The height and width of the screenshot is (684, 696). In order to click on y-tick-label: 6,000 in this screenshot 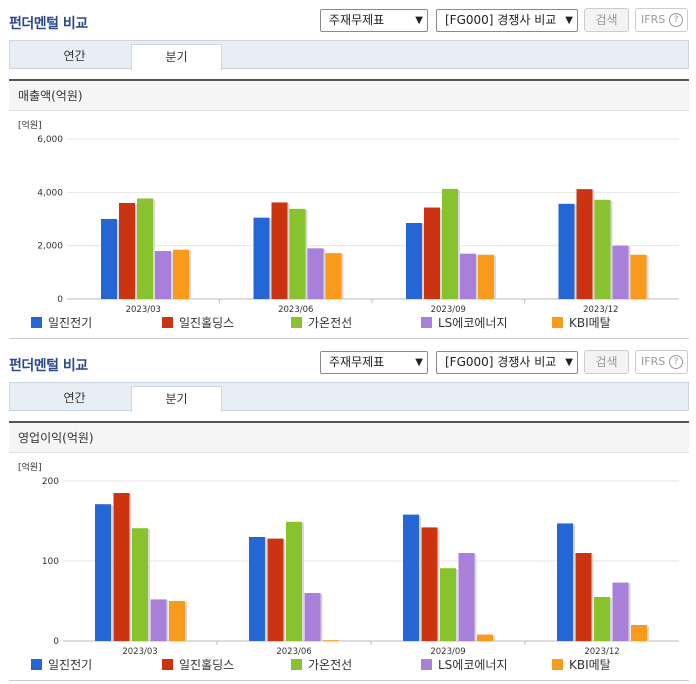, I will do `click(50, 140)`.